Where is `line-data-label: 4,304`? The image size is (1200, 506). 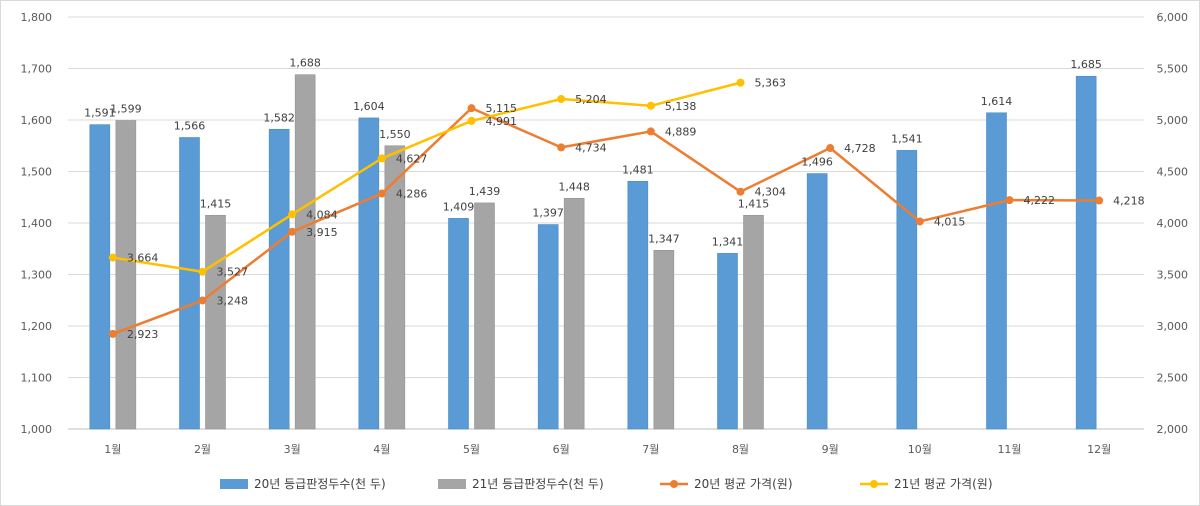 line-data-label: 4,304 is located at coordinates (771, 192).